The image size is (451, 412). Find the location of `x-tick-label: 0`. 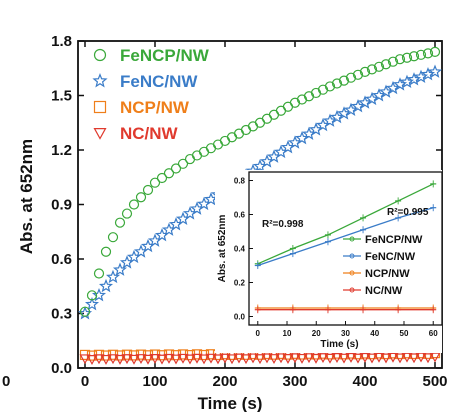

x-tick-label: 0 is located at coordinates (85, 381).